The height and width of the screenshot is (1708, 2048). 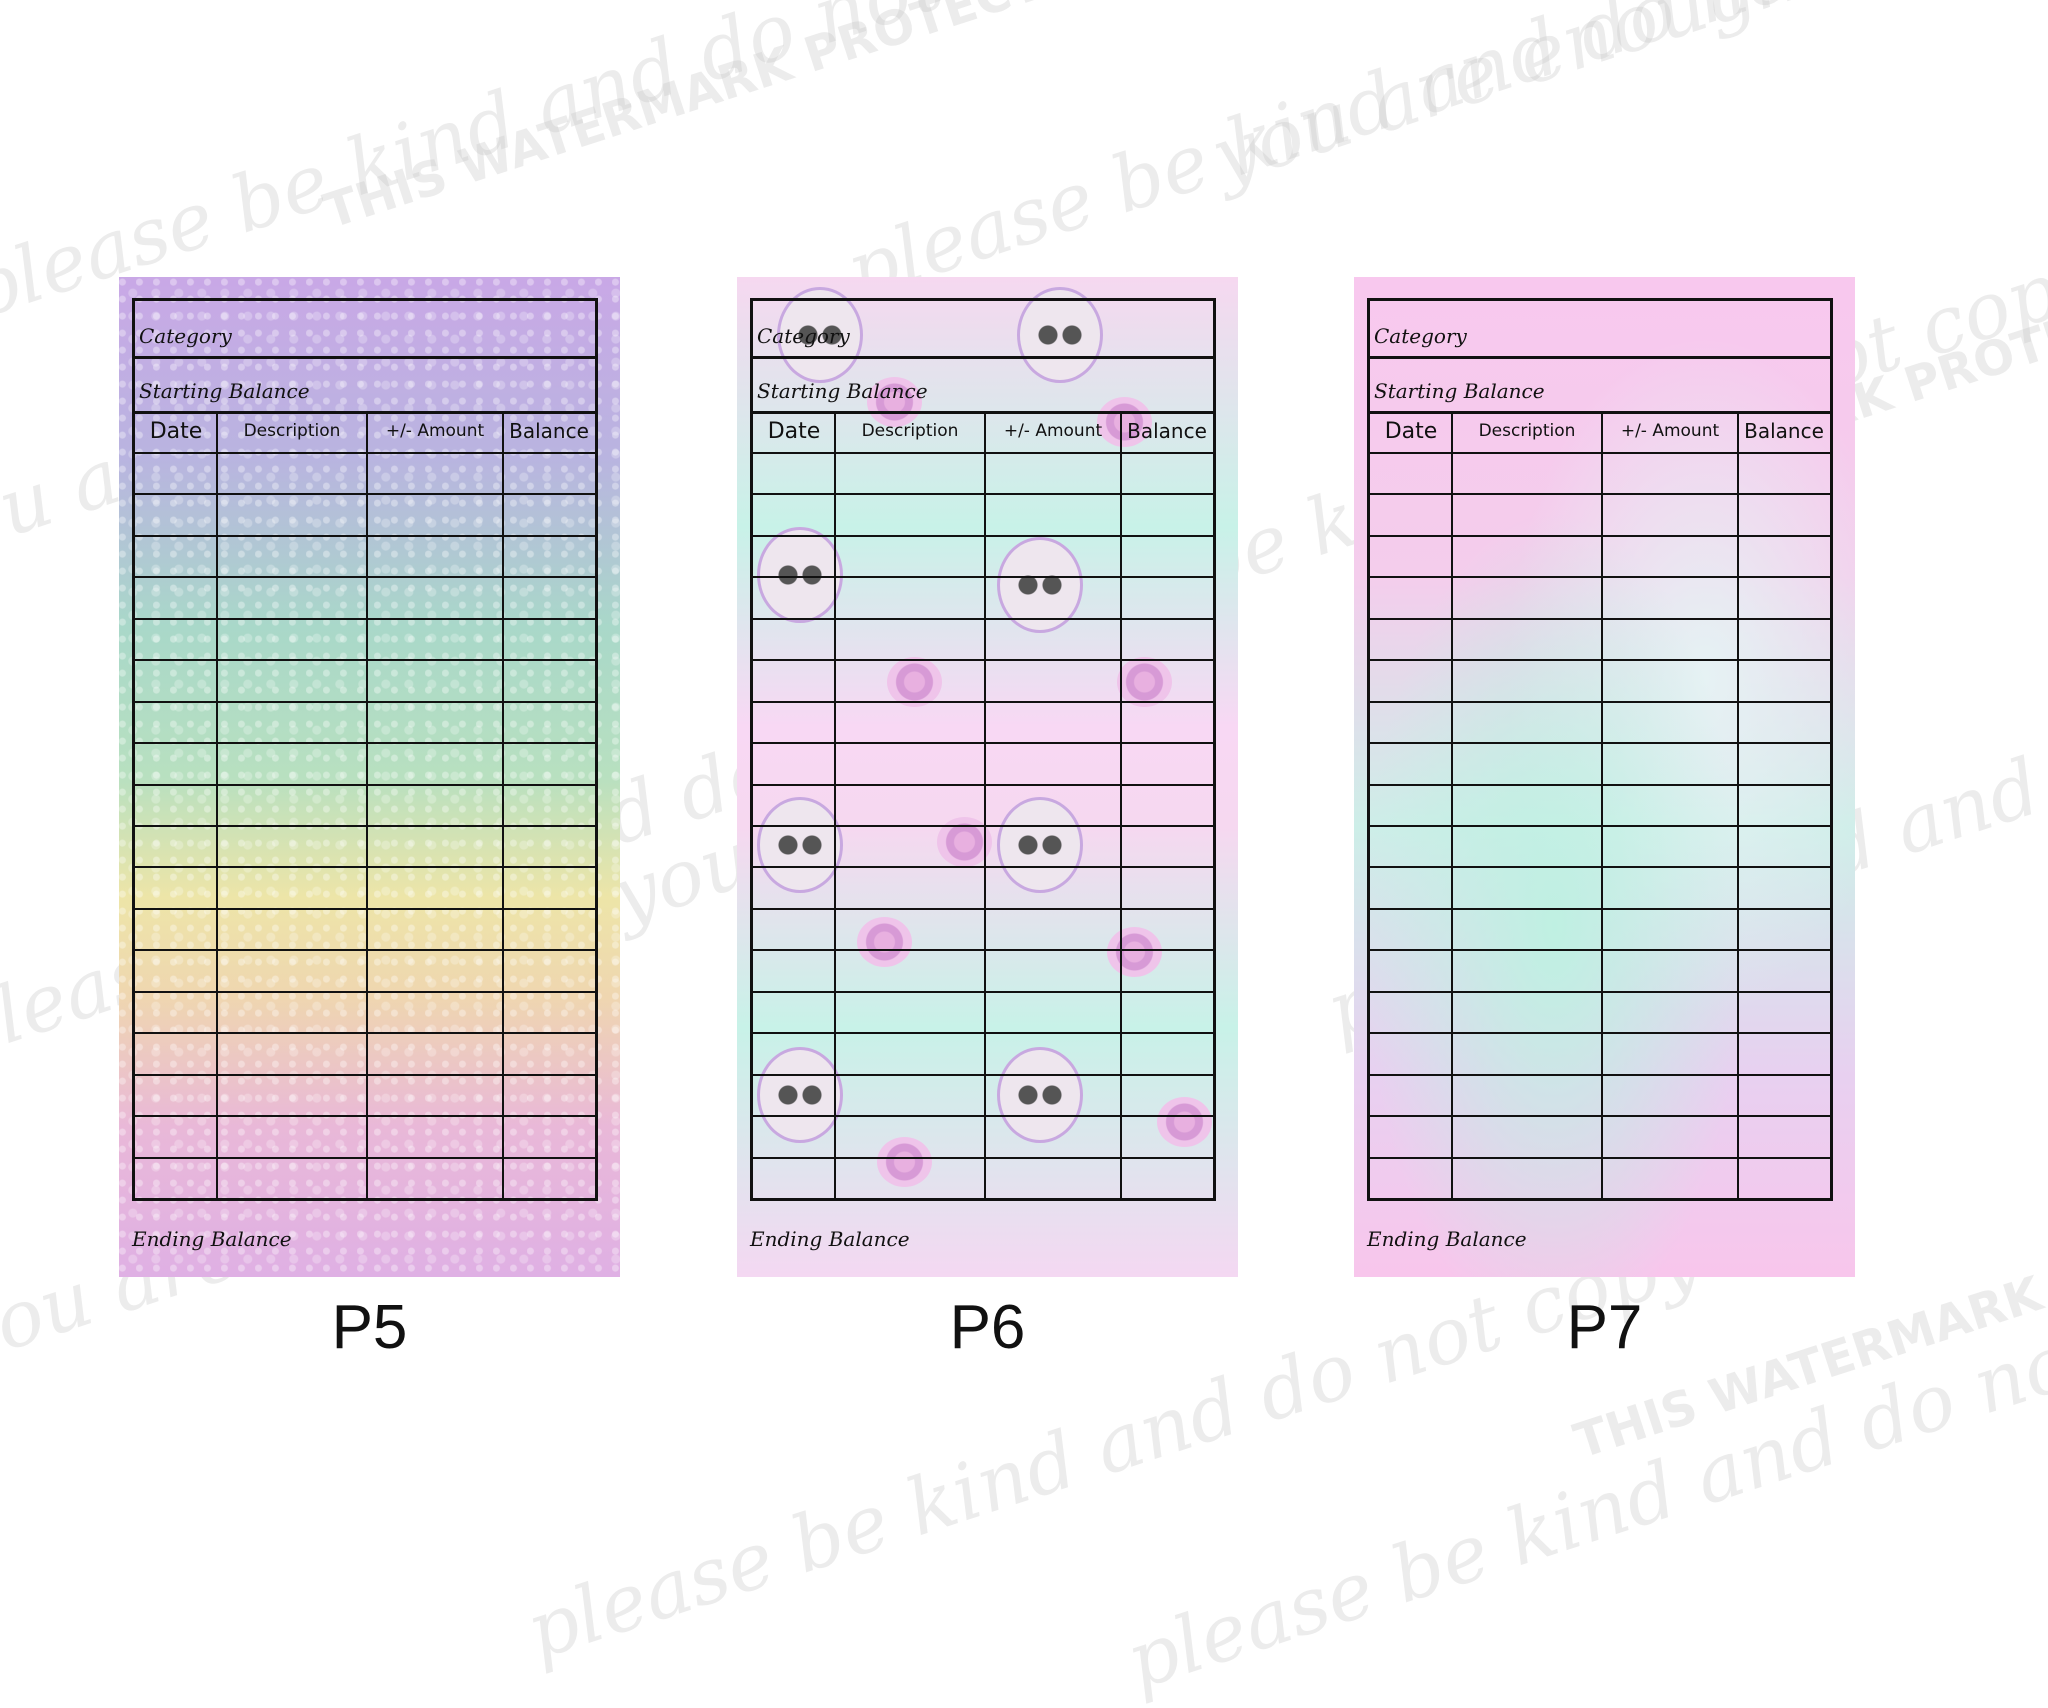 What do you see at coordinates (1507, 101) in the screenshot?
I see `watermark-text: you are enough` at bounding box center [1507, 101].